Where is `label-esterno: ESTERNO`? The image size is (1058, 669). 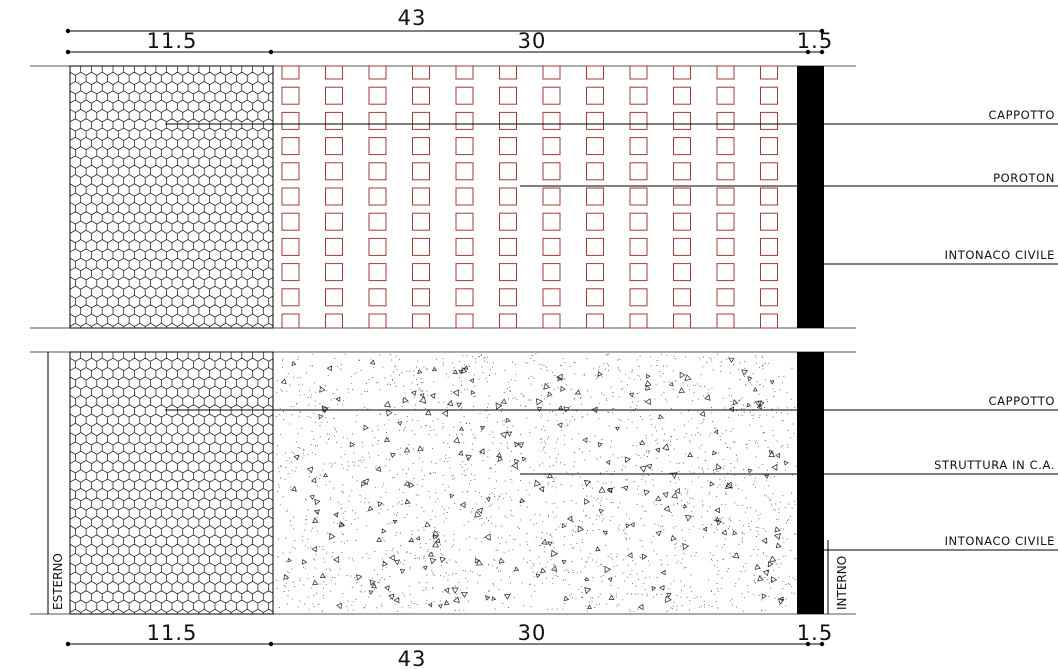 label-esterno: ESTERNO is located at coordinates (58, 581).